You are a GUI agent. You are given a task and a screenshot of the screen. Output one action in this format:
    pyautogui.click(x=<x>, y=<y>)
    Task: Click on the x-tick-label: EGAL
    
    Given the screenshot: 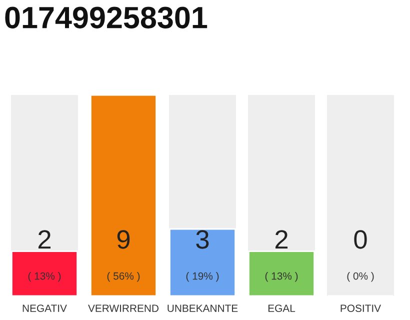 What is the action you would take?
    pyautogui.click(x=282, y=308)
    